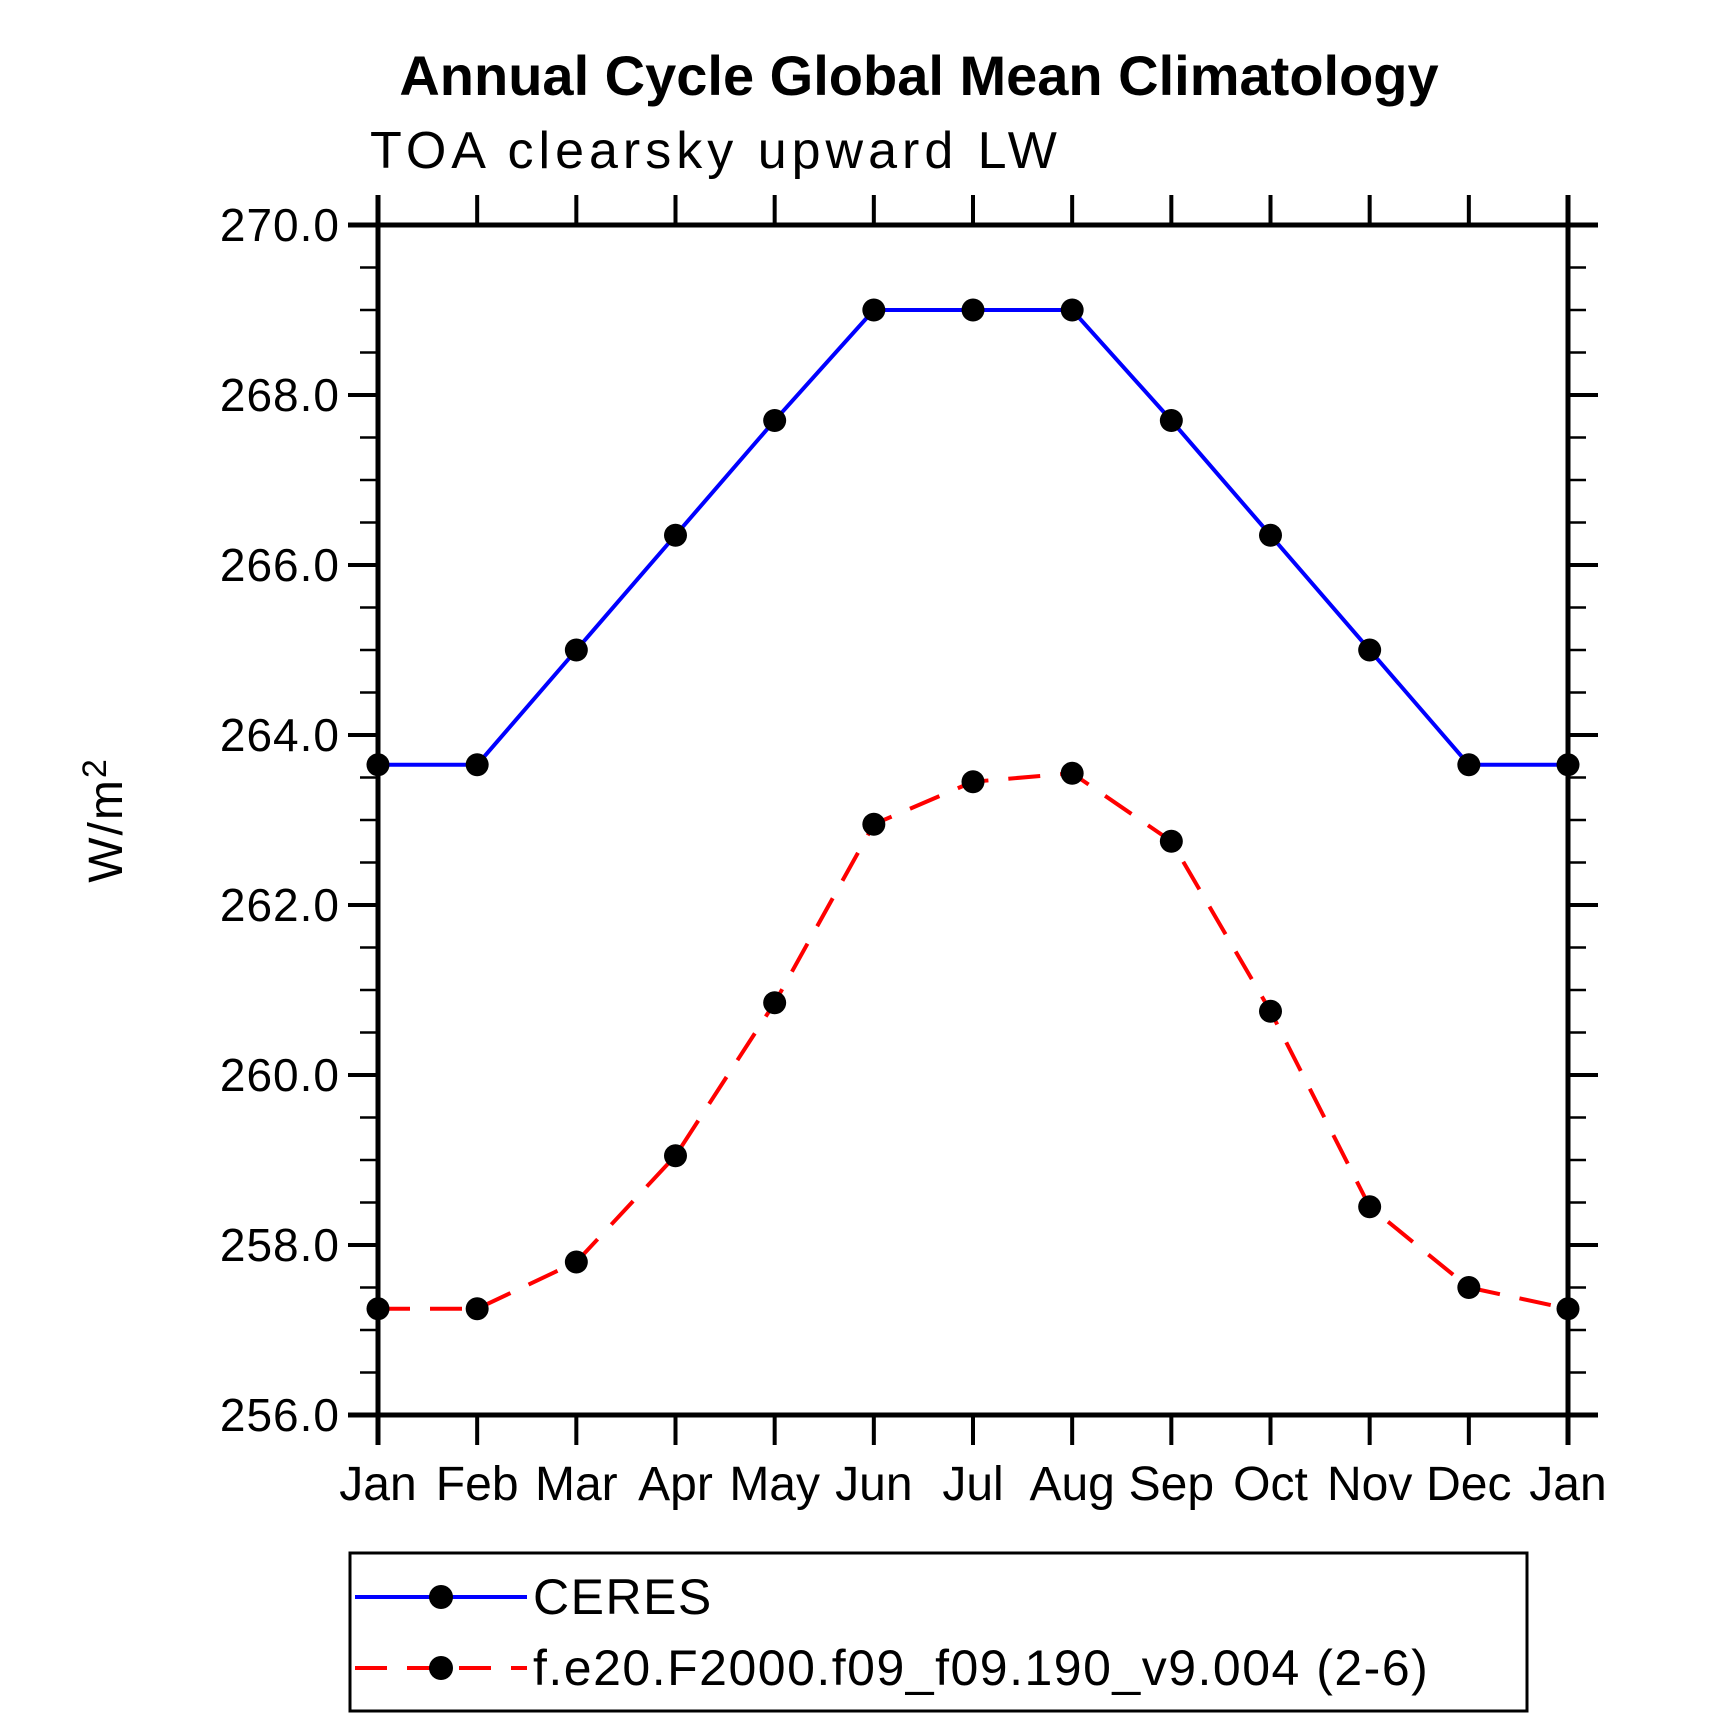 This screenshot has width=1710, height=1718. What do you see at coordinates (280, 565) in the screenshot?
I see `y-tick-label: 266.0` at bounding box center [280, 565].